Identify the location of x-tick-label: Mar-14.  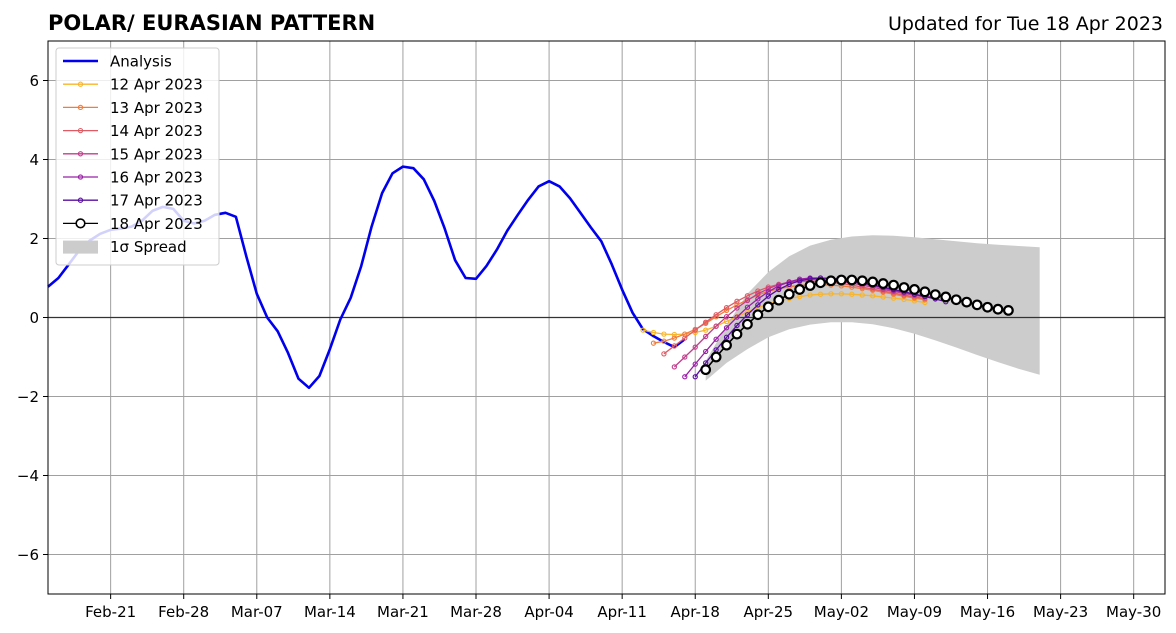
(330, 612).